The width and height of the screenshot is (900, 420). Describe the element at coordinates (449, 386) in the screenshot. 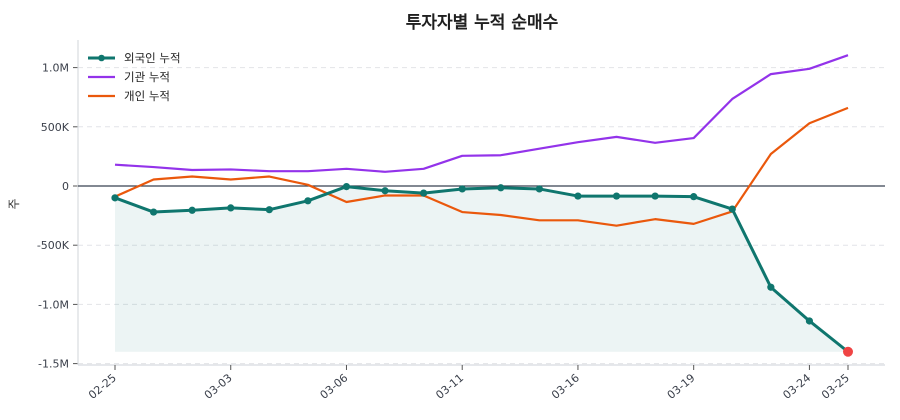

I see `x-tick-label: 03-11` at that location.